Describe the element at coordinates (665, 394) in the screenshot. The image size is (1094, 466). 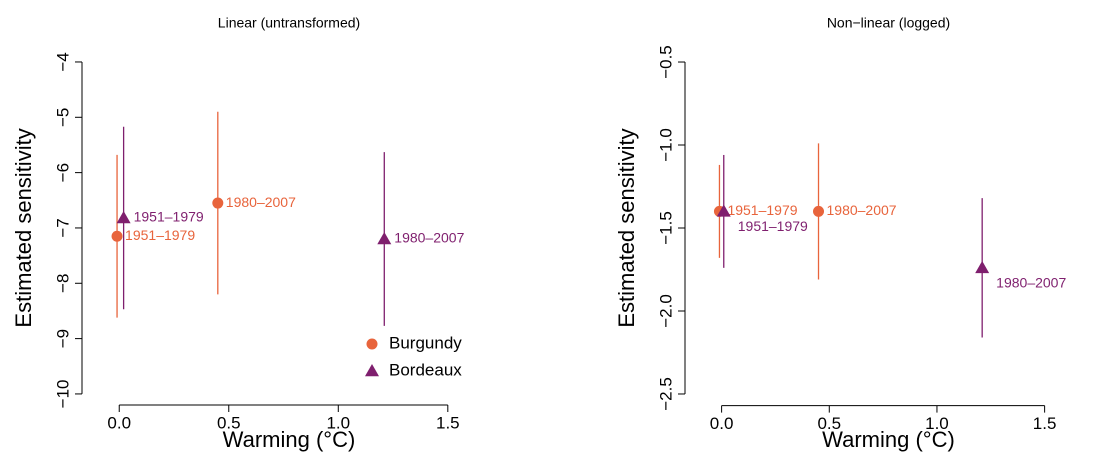
I see `y-tick-label: −2.5` at that location.